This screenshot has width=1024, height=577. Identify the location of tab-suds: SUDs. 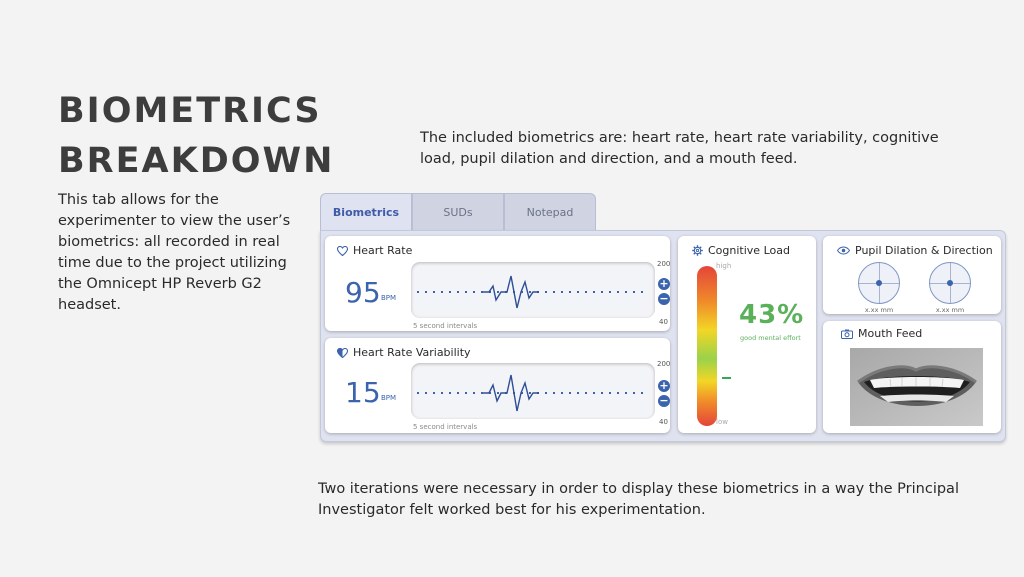
(458, 212).